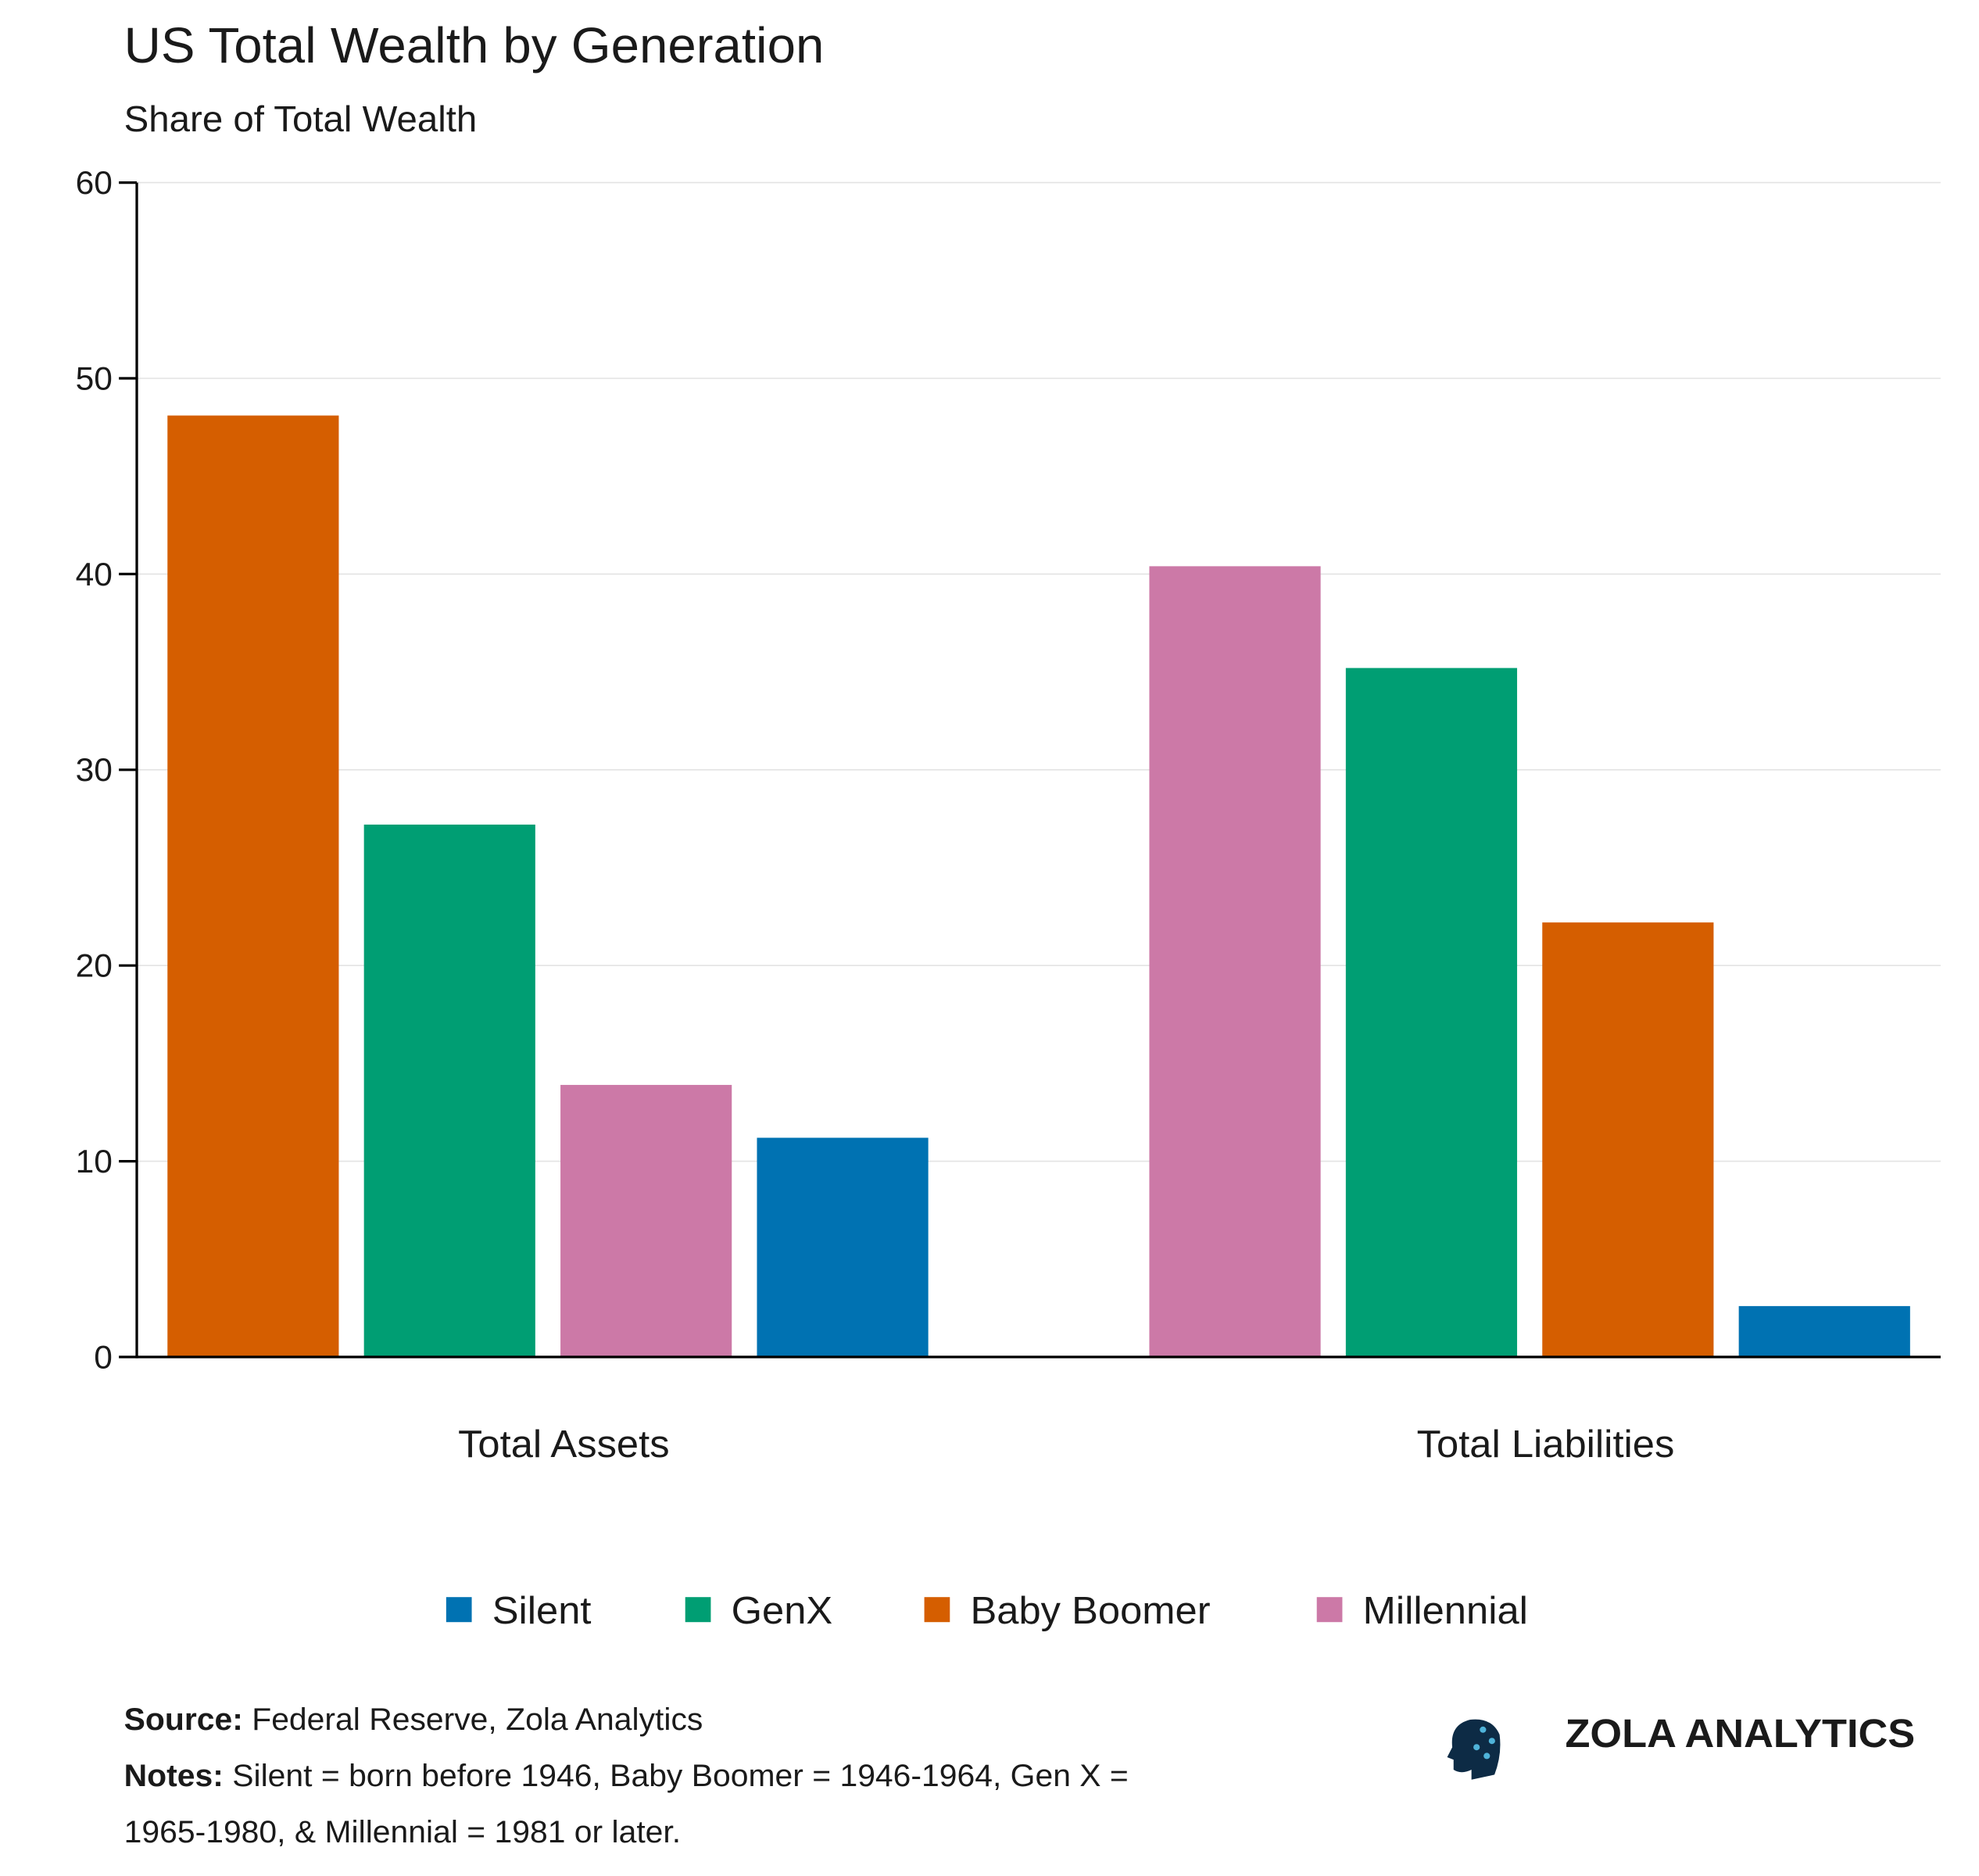  Describe the element at coordinates (174, 1774) in the screenshot. I see `notes-label: Notes:` at that location.